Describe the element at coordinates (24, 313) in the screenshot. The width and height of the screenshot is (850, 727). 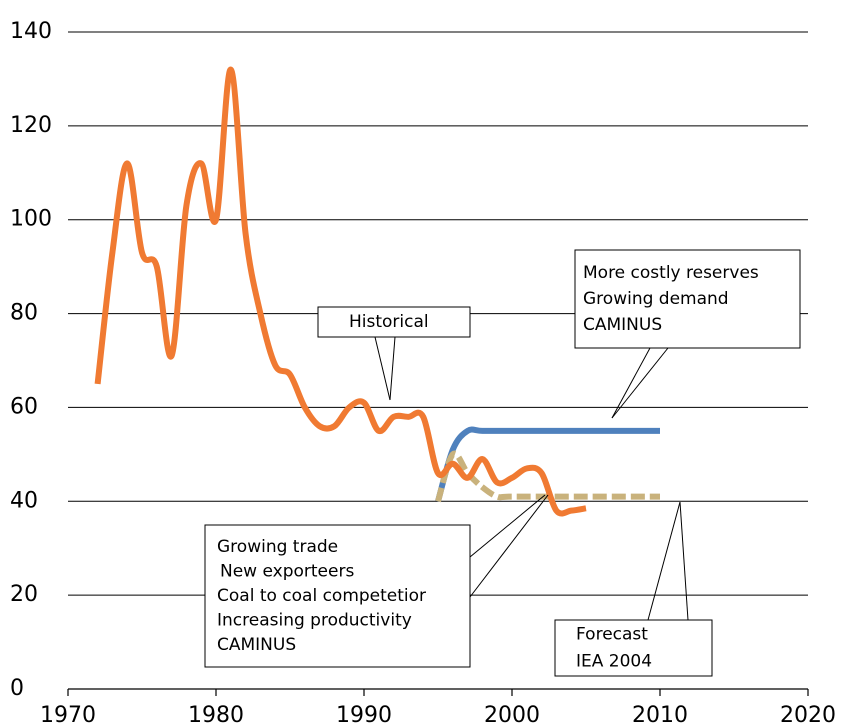
I see `y-tick-label: 80` at that location.